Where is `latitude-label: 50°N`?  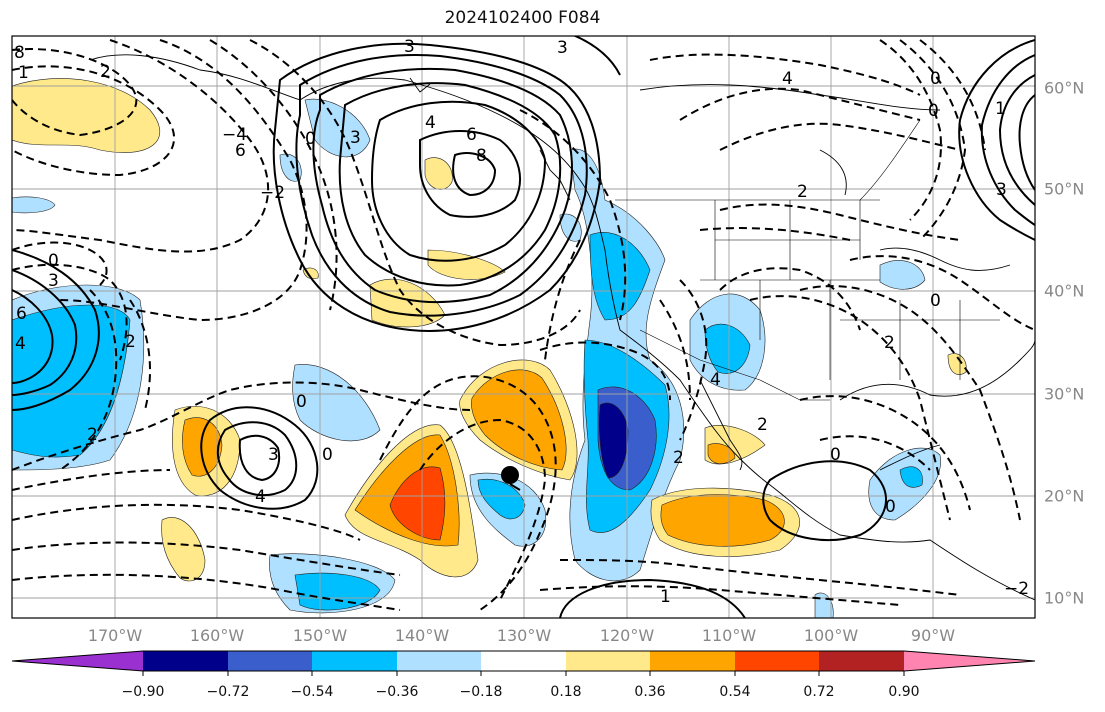 latitude-label: 50°N is located at coordinates (1064, 189).